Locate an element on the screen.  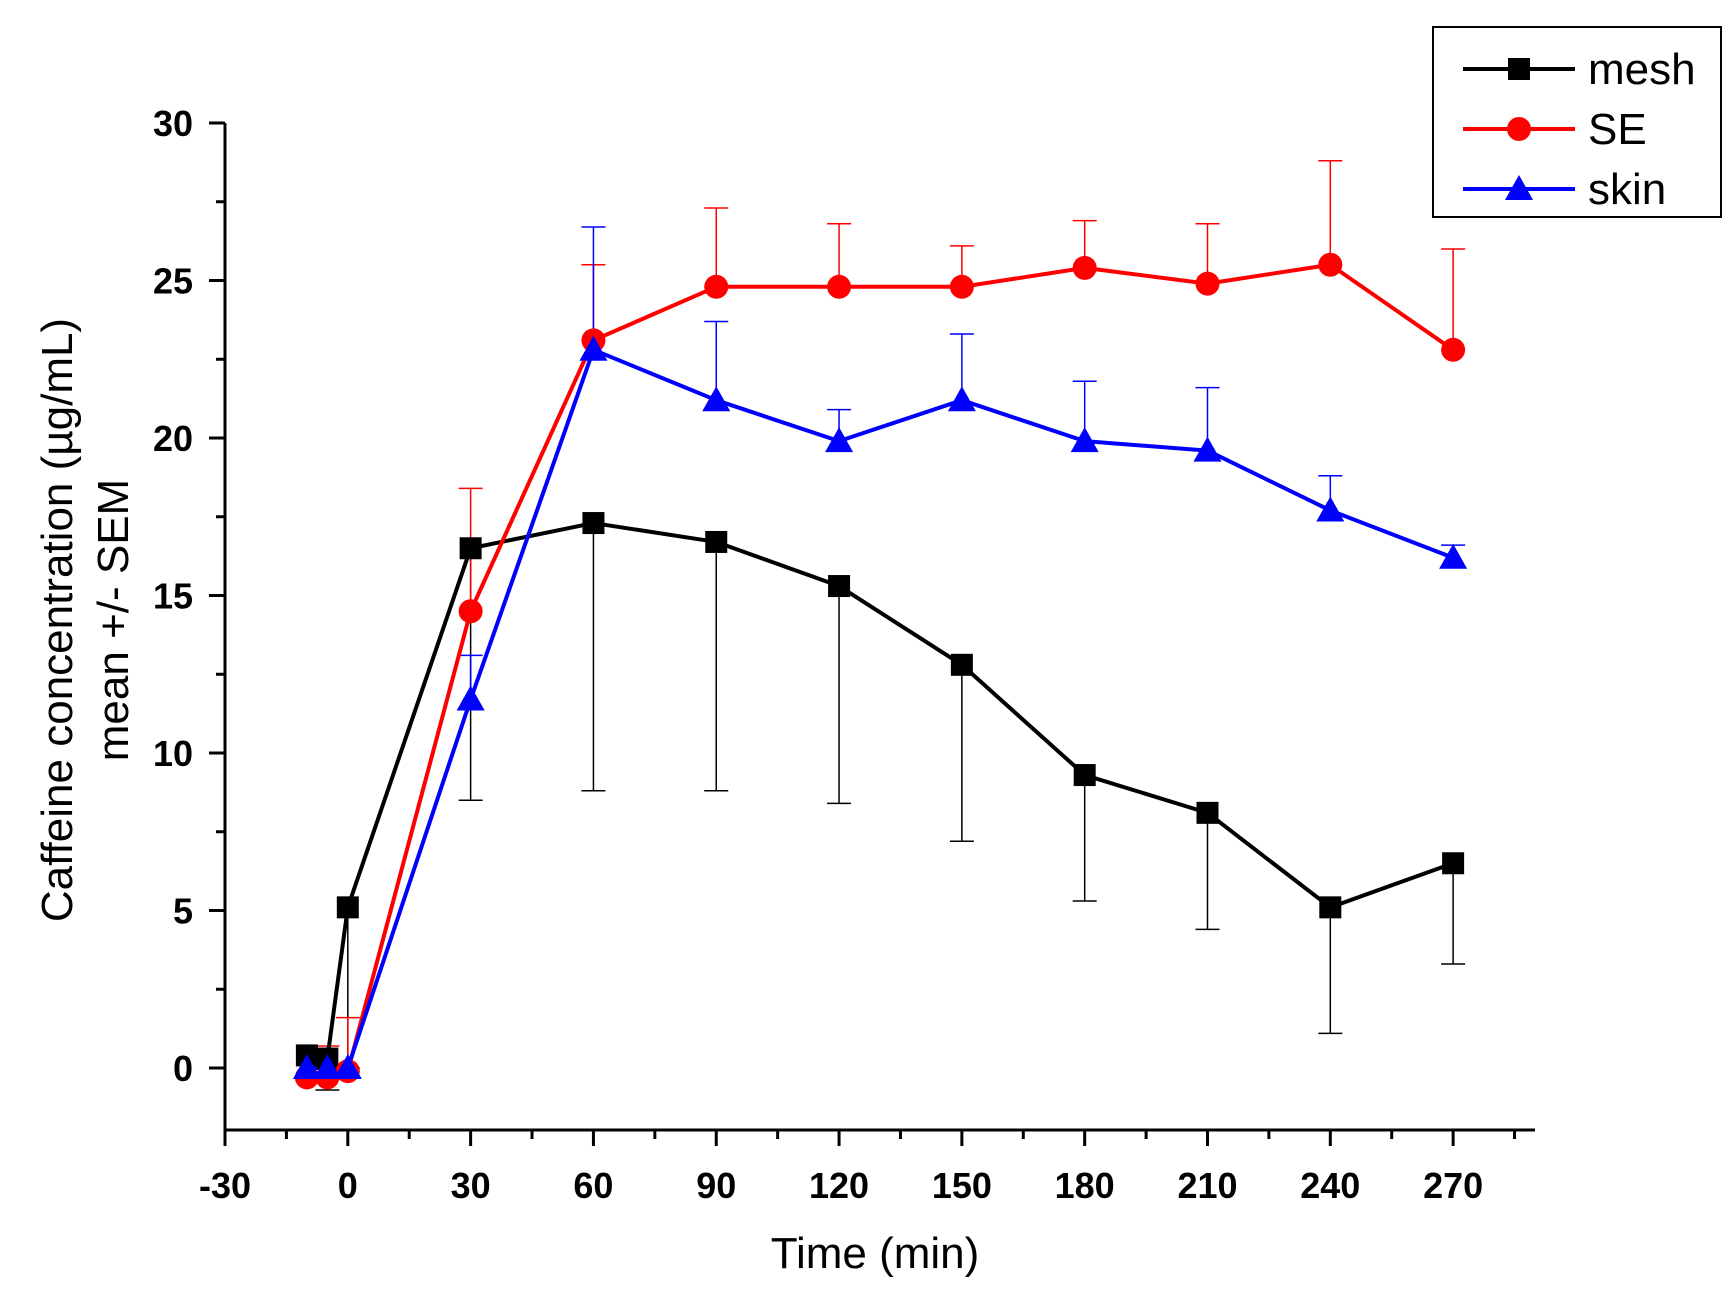
y-tick-label: 0 is located at coordinates (183, 1068).